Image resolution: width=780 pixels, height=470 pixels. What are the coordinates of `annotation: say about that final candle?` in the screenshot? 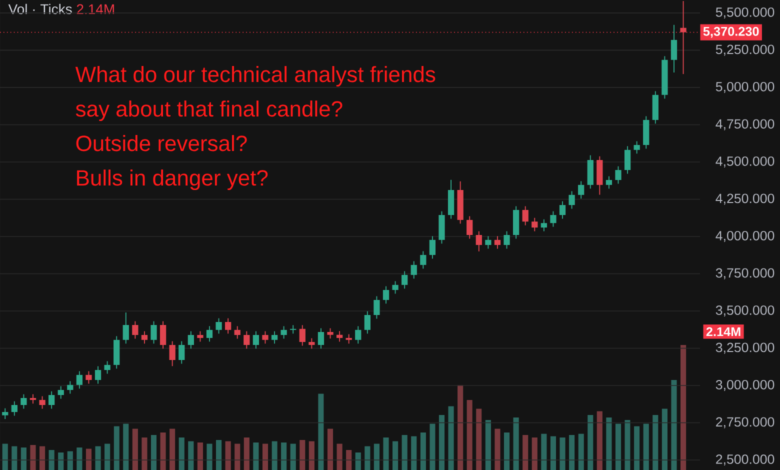 It's located at (209, 111).